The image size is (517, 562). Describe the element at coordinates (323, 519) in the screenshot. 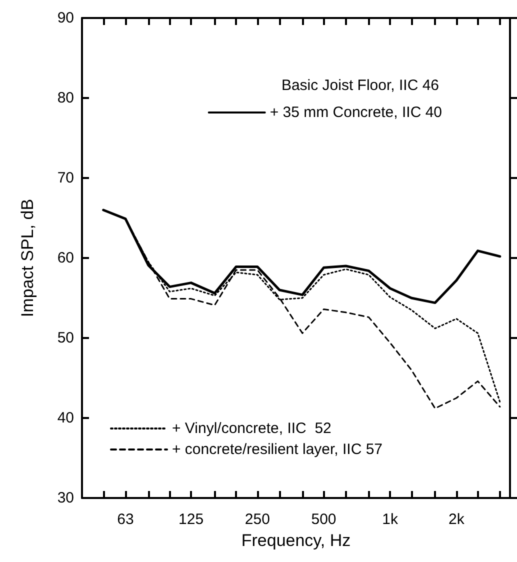

I see `x-tick-label: 500` at that location.